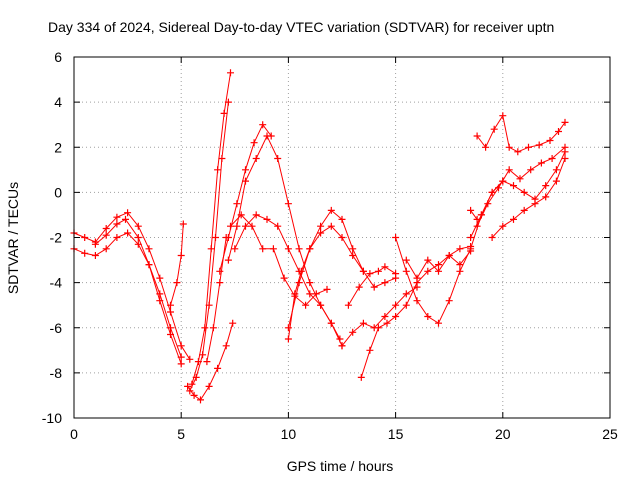 This screenshot has width=640, height=480. Describe the element at coordinates (289, 434) in the screenshot. I see `x-tick-label: 10` at that location.